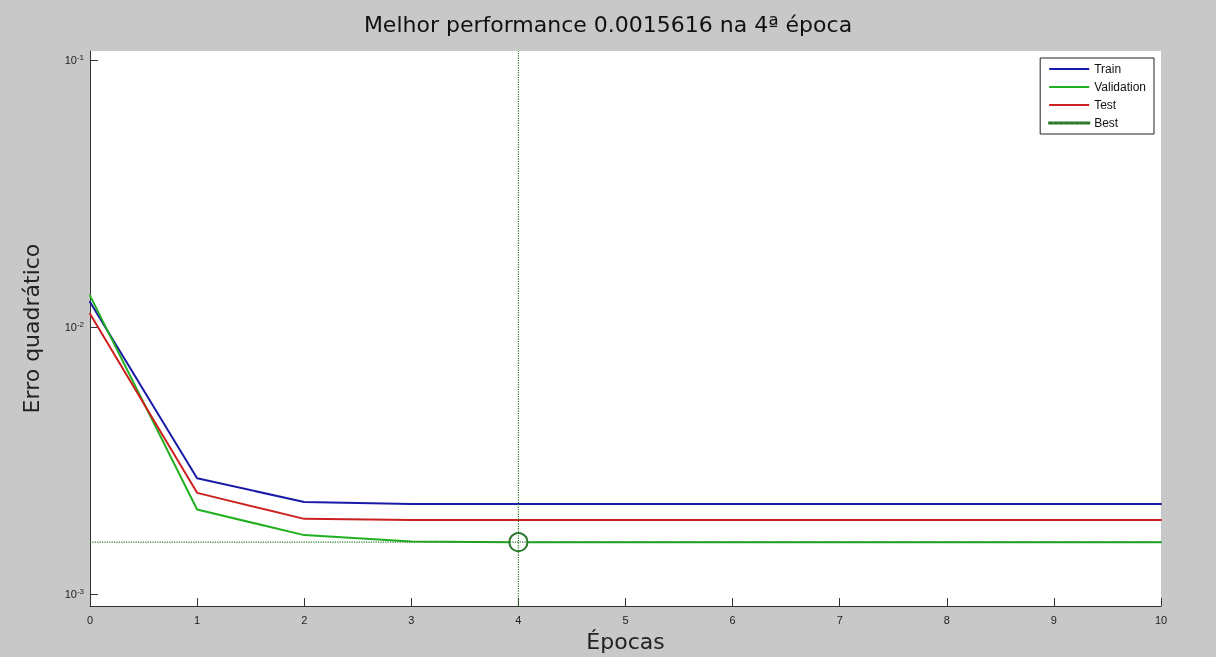  Describe the element at coordinates (839, 619) in the screenshot. I see `x-tick-label: 7` at that location.